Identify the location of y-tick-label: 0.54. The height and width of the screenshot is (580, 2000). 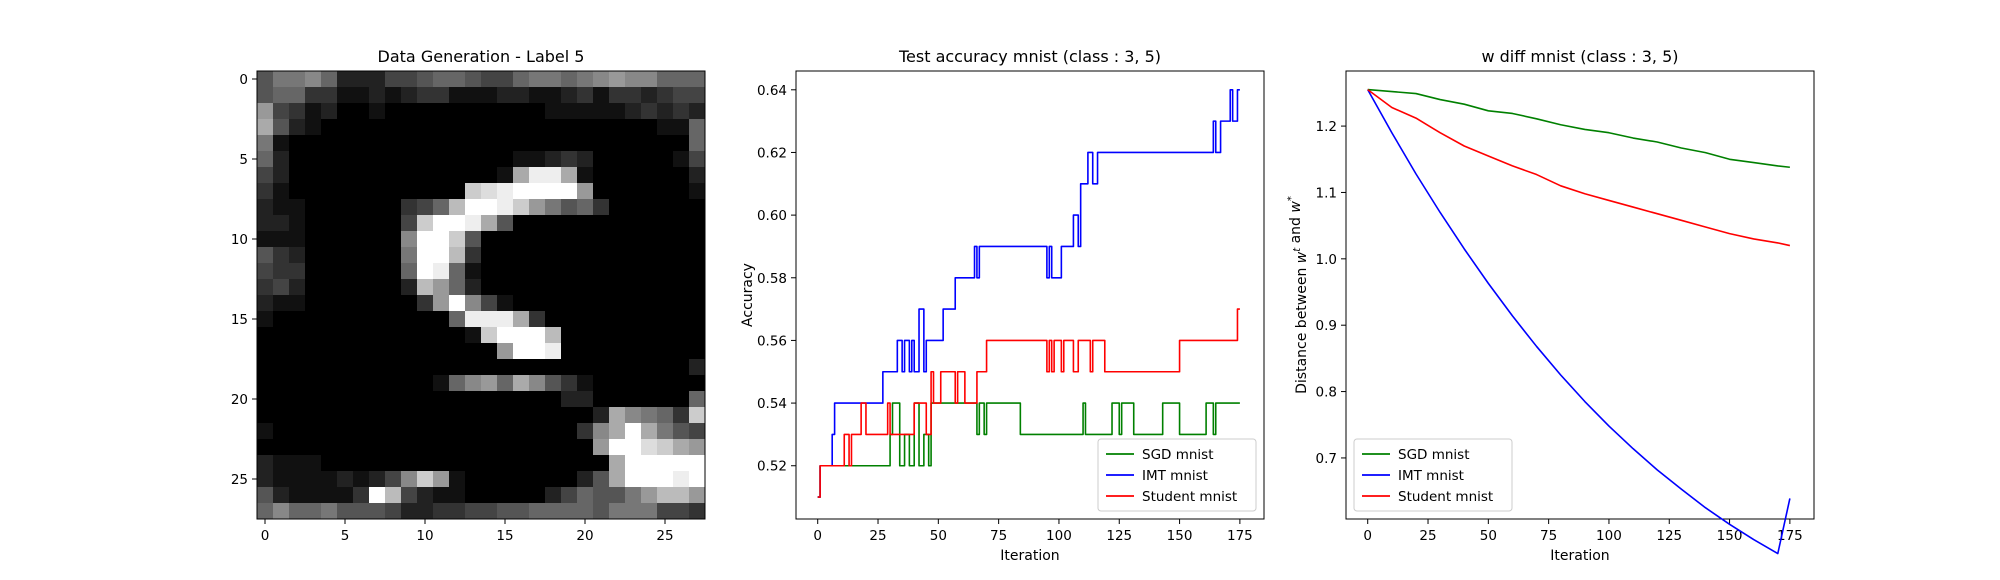
(772, 404).